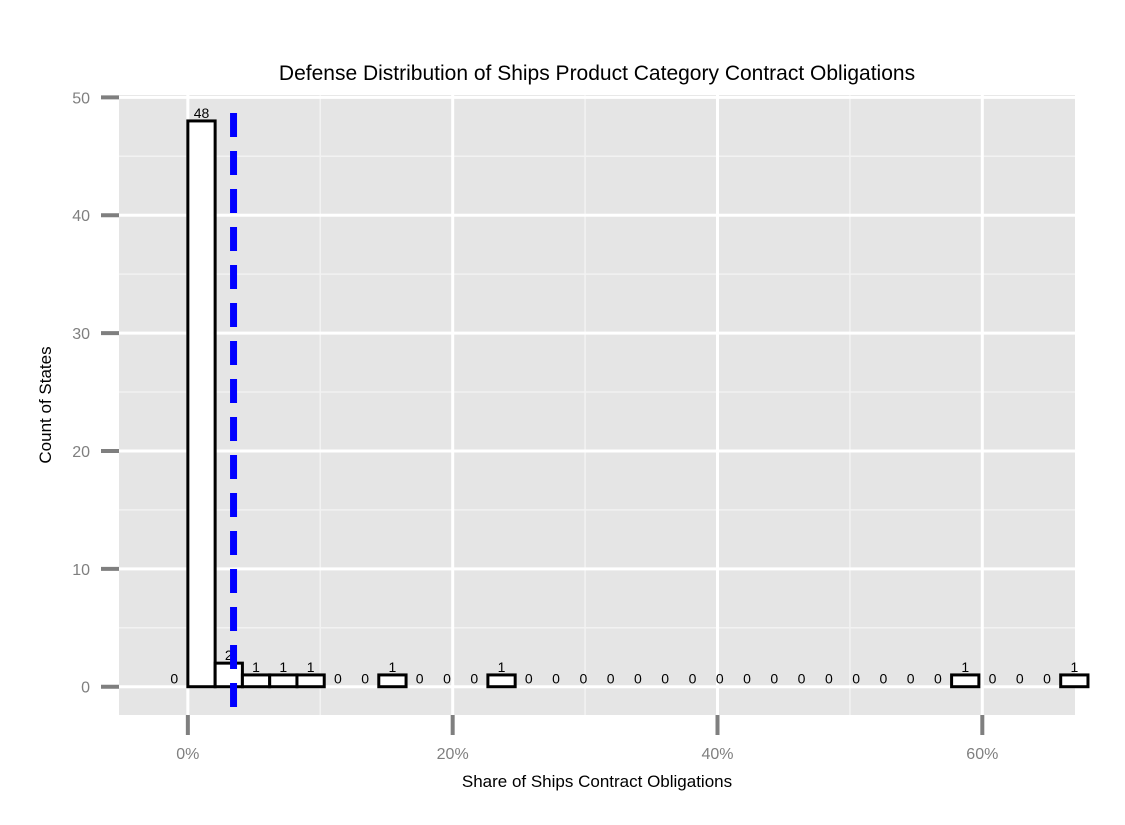 This screenshot has width=1125, height=825. Describe the element at coordinates (81, 452) in the screenshot. I see `y-tick-label: 20` at that location.